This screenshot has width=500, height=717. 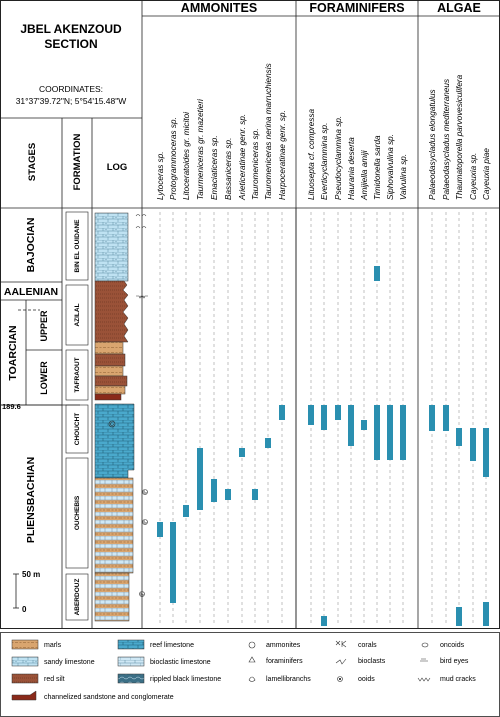 What do you see at coordinates (454, 661) in the screenshot?
I see `legend-bird-eyes: bird eyes` at bounding box center [454, 661].